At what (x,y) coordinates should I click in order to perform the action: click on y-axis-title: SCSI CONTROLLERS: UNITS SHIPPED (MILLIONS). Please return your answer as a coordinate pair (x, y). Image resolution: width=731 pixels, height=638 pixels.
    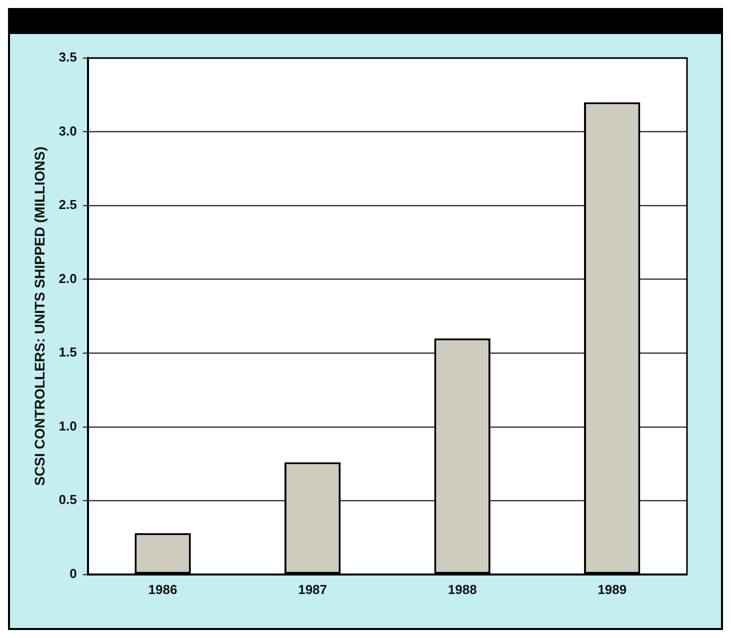
    Looking at the image, I should click on (39, 316).